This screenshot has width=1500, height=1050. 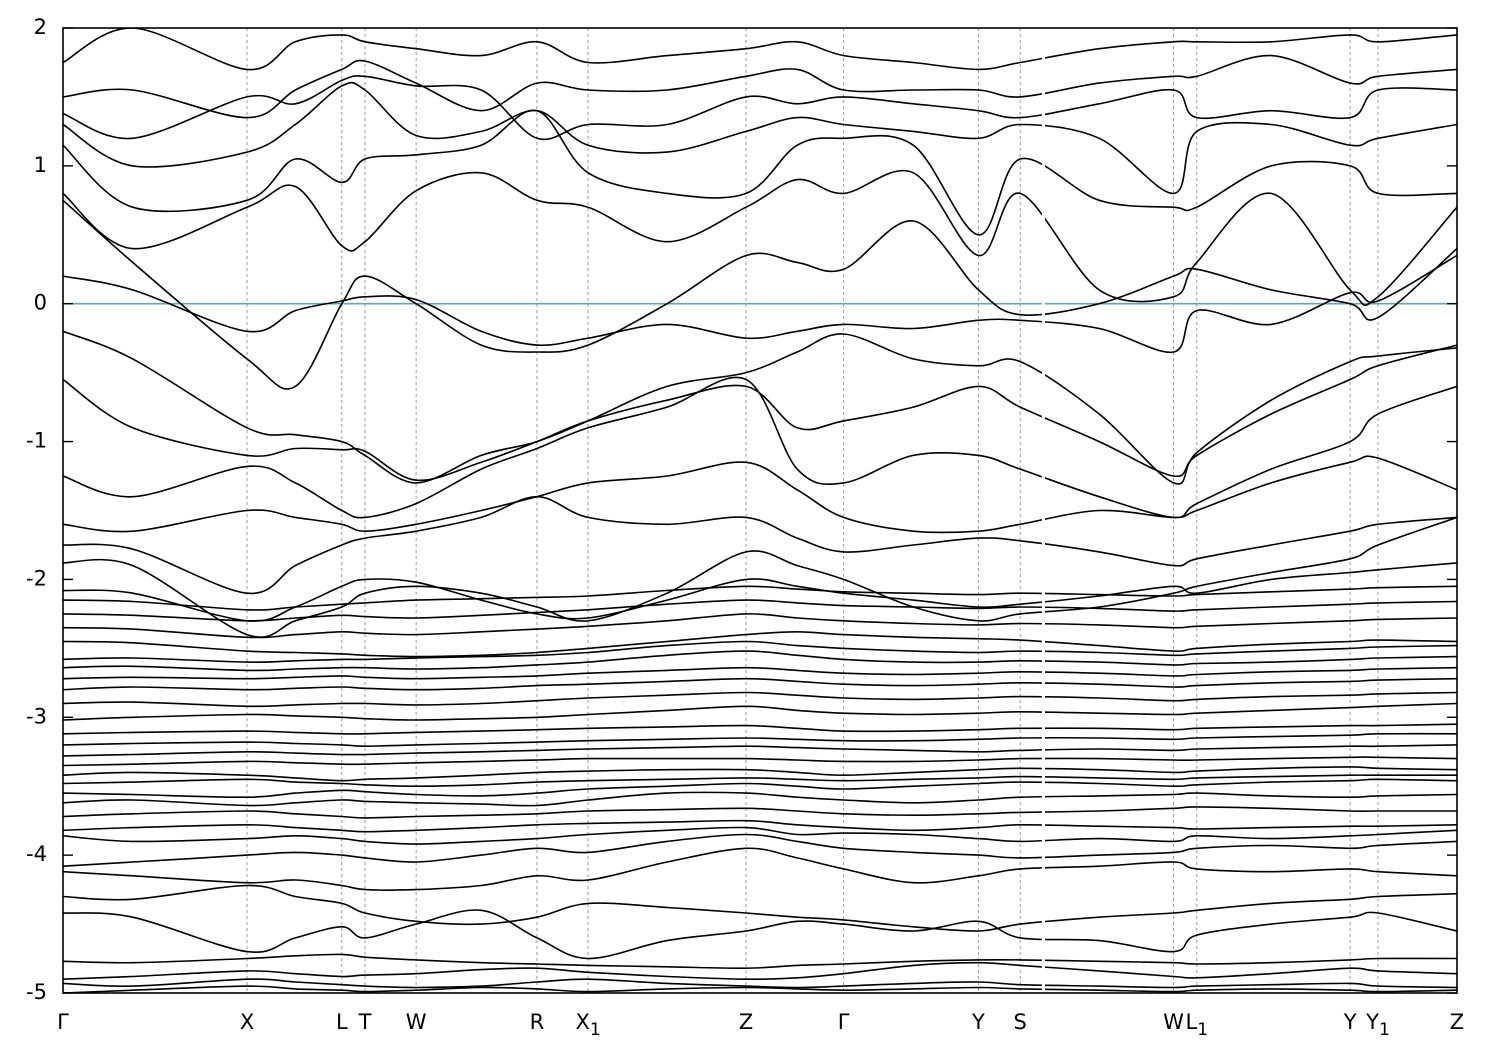 What do you see at coordinates (247, 1022) in the screenshot?
I see `kpoint-label-1: X` at bounding box center [247, 1022].